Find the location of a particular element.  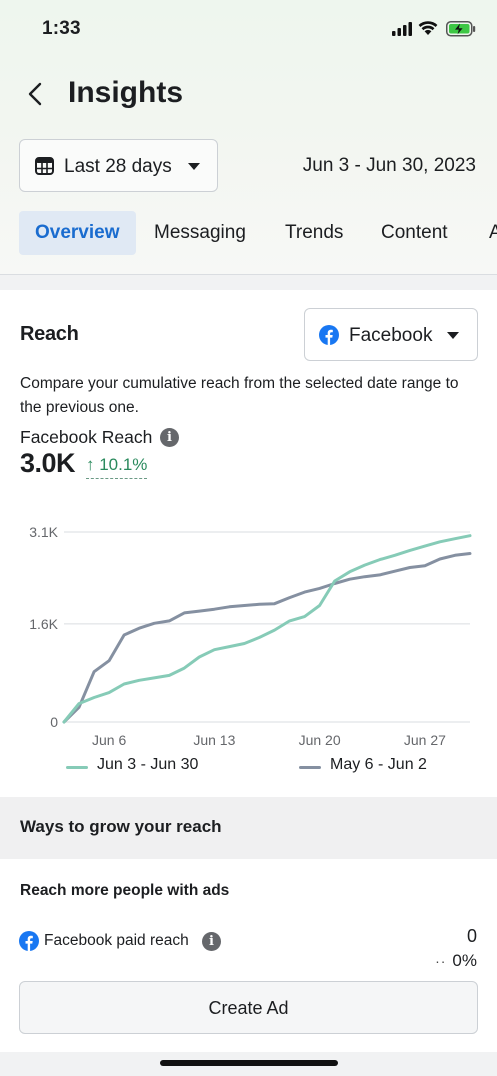

x-tick-label: Jun 13 is located at coordinates (214, 740).